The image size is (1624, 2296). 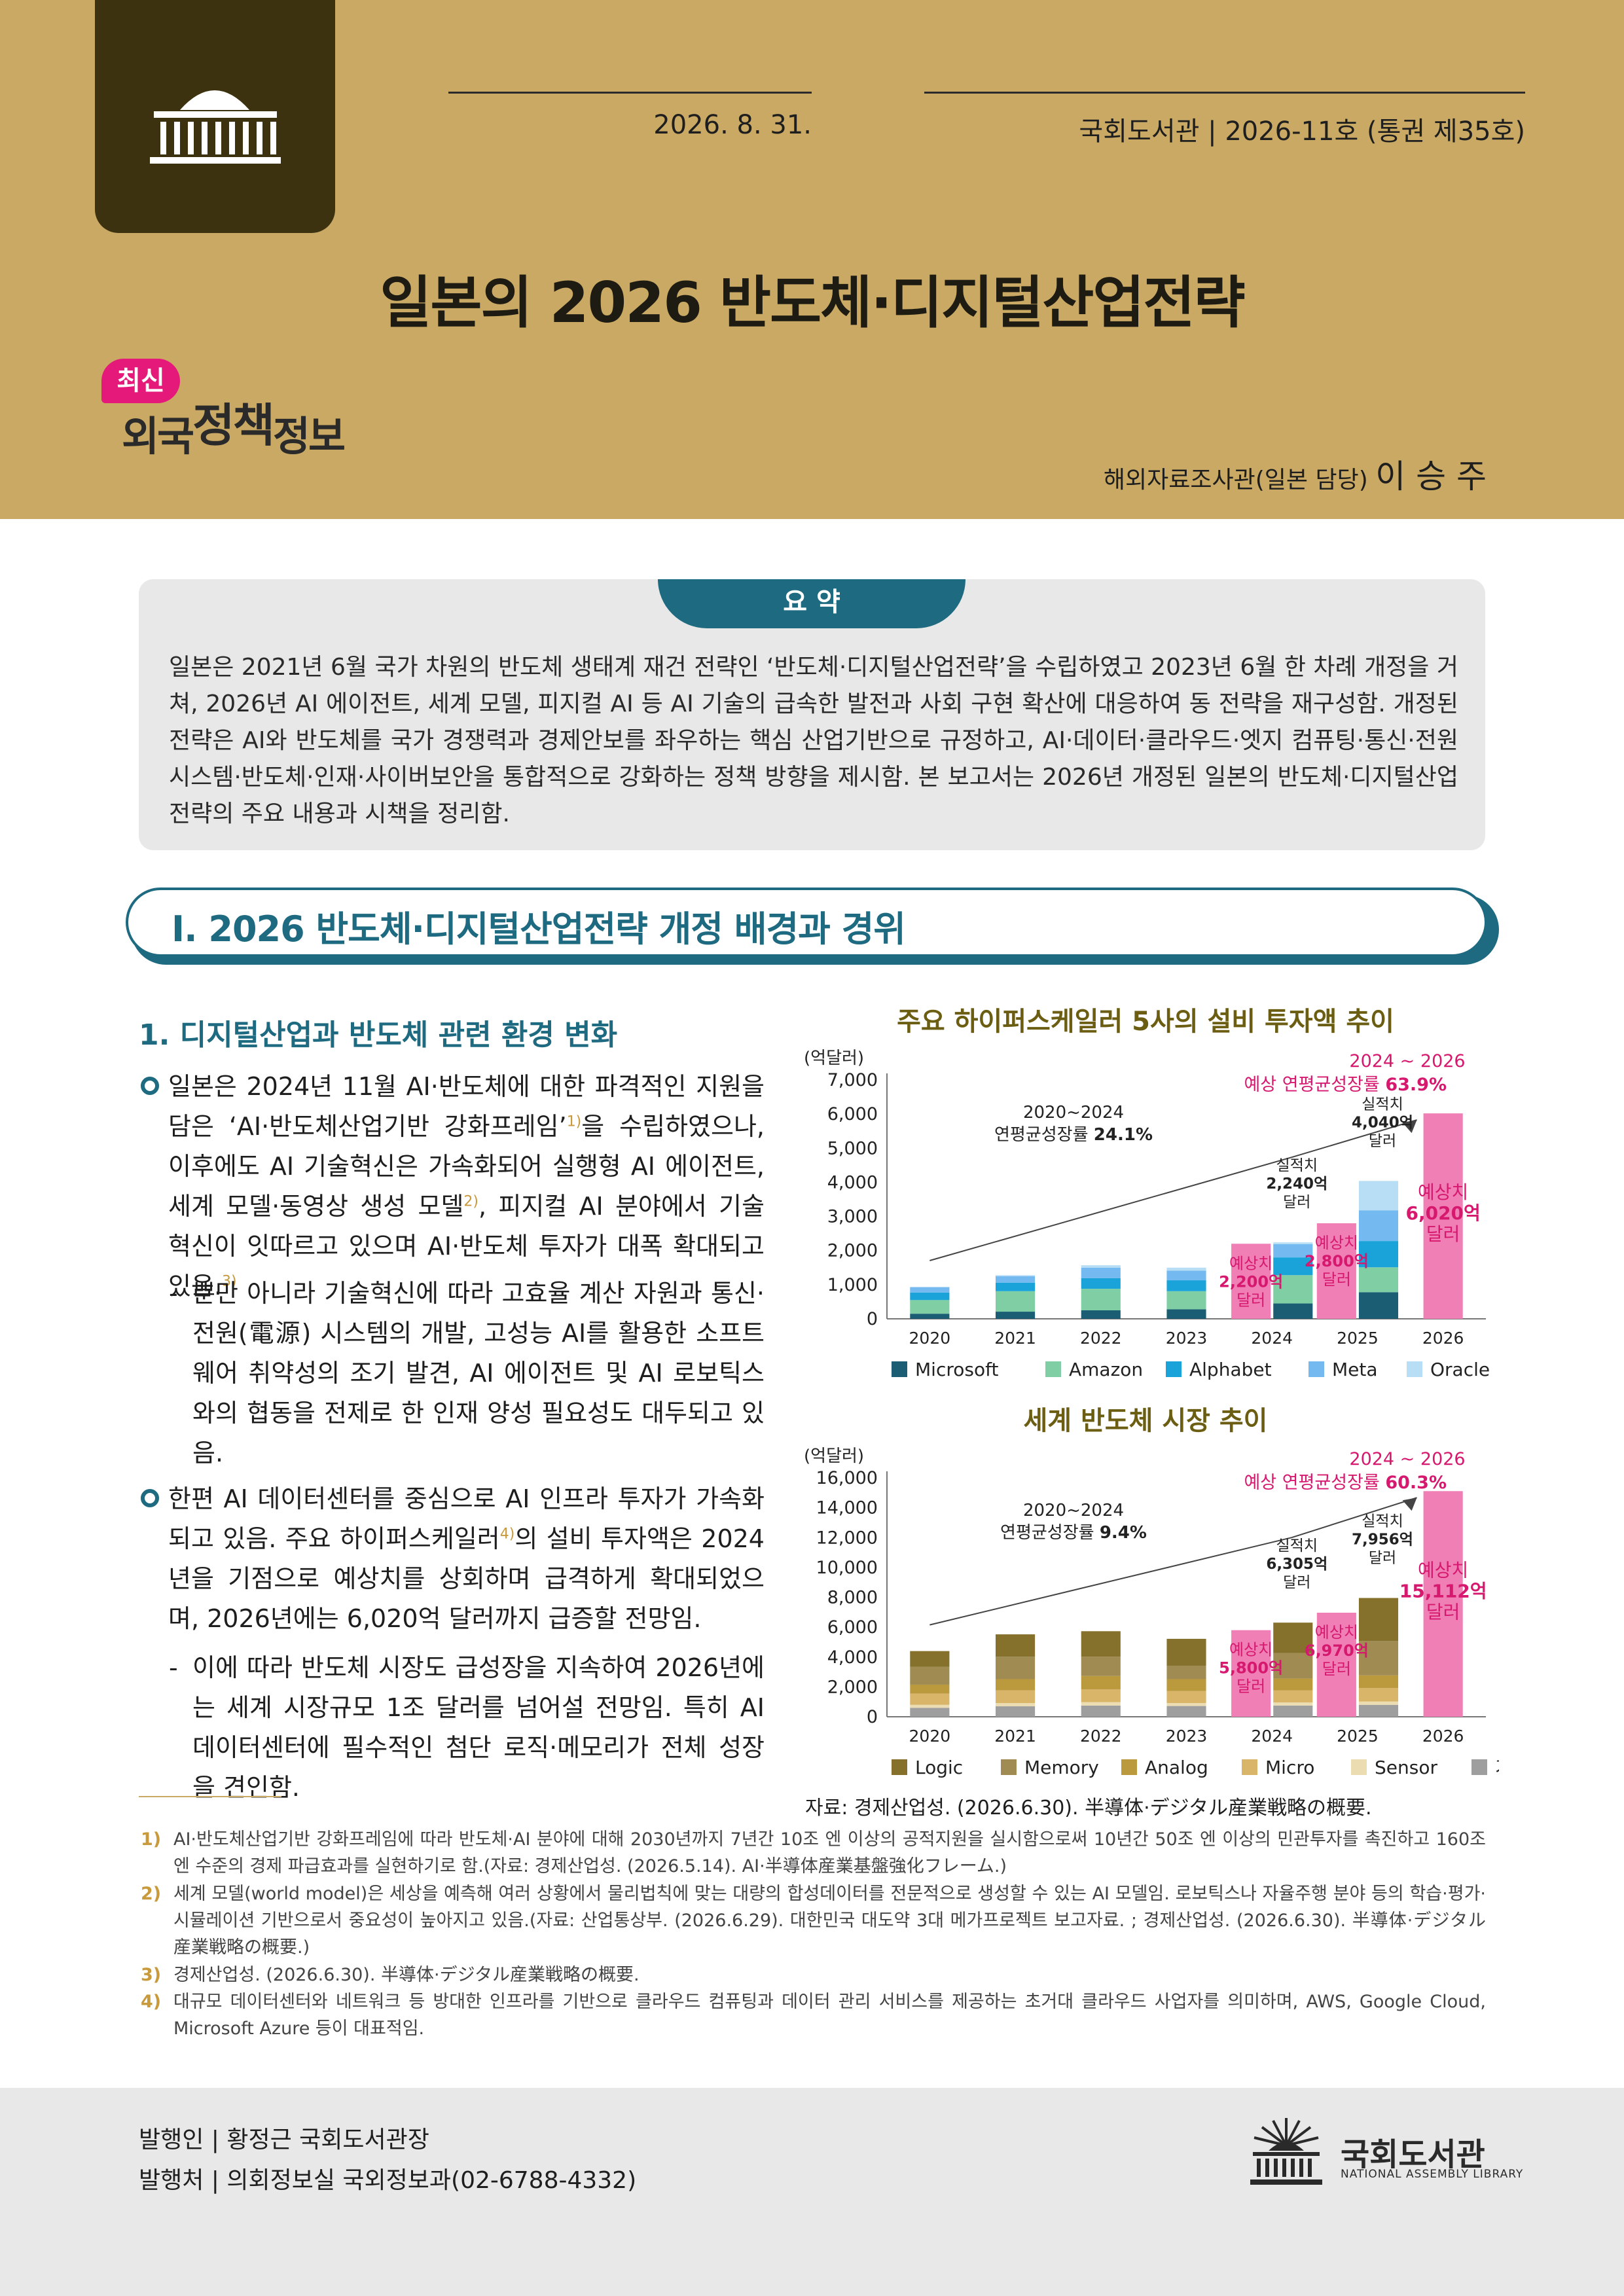 What do you see at coordinates (538, 929) in the screenshot?
I see `section-title: Ⅰ. 2026 반도체·디지털산업전략 개정 배경과 경위` at bounding box center [538, 929].